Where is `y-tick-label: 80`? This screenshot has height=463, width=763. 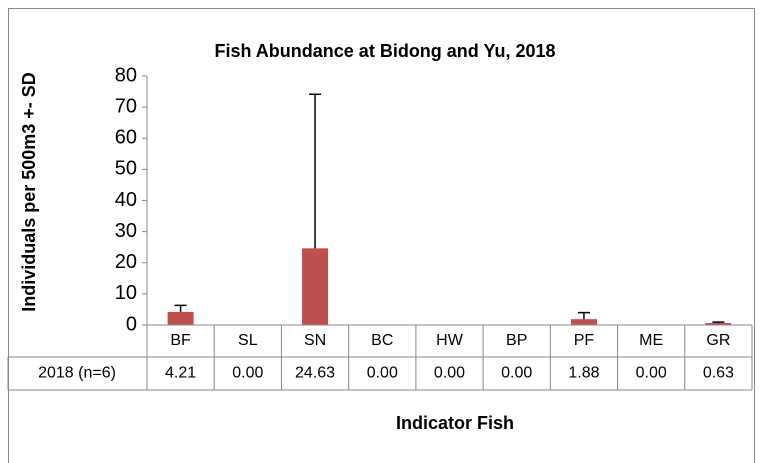
y-tick-label: 80 is located at coordinates (126, 75).